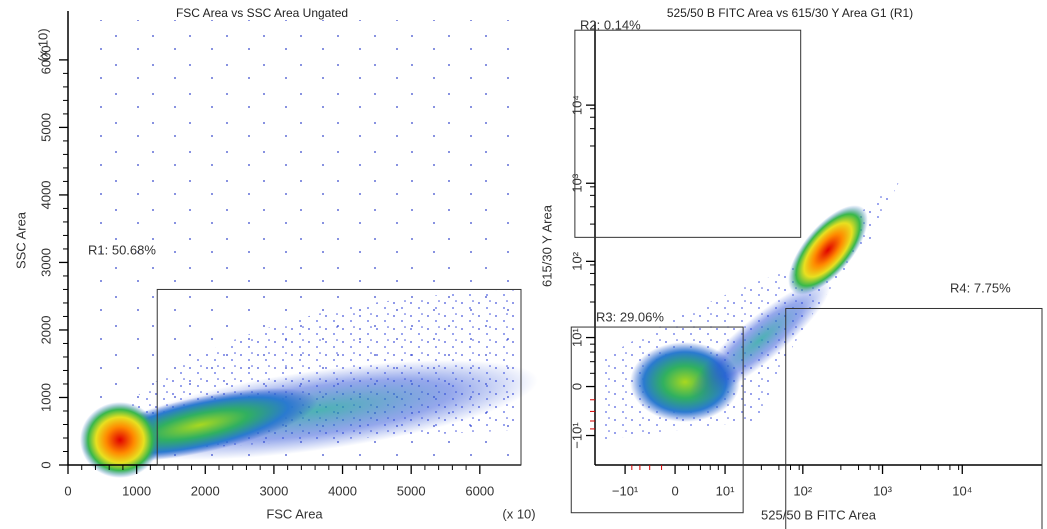  I want to click on x-tick-label: 10², so click(802, 490).